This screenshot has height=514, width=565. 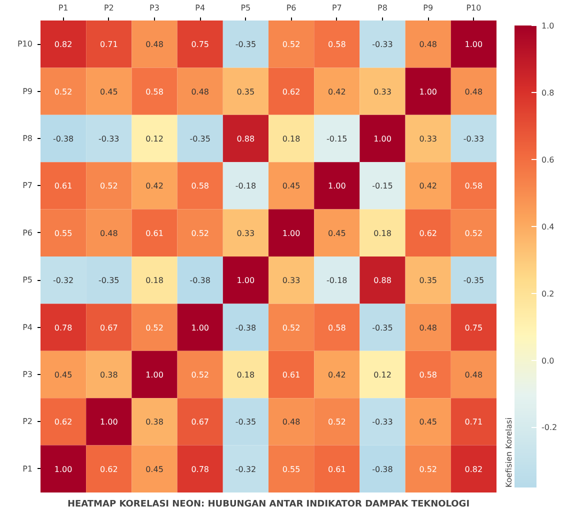 I want to click on x-tick-label: P1, so click(x=63, y=8).